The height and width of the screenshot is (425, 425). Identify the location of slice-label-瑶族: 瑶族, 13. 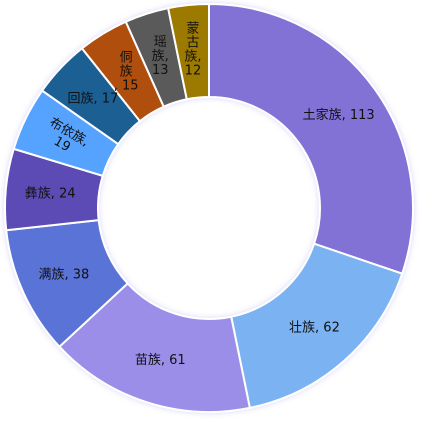
(160, 56).